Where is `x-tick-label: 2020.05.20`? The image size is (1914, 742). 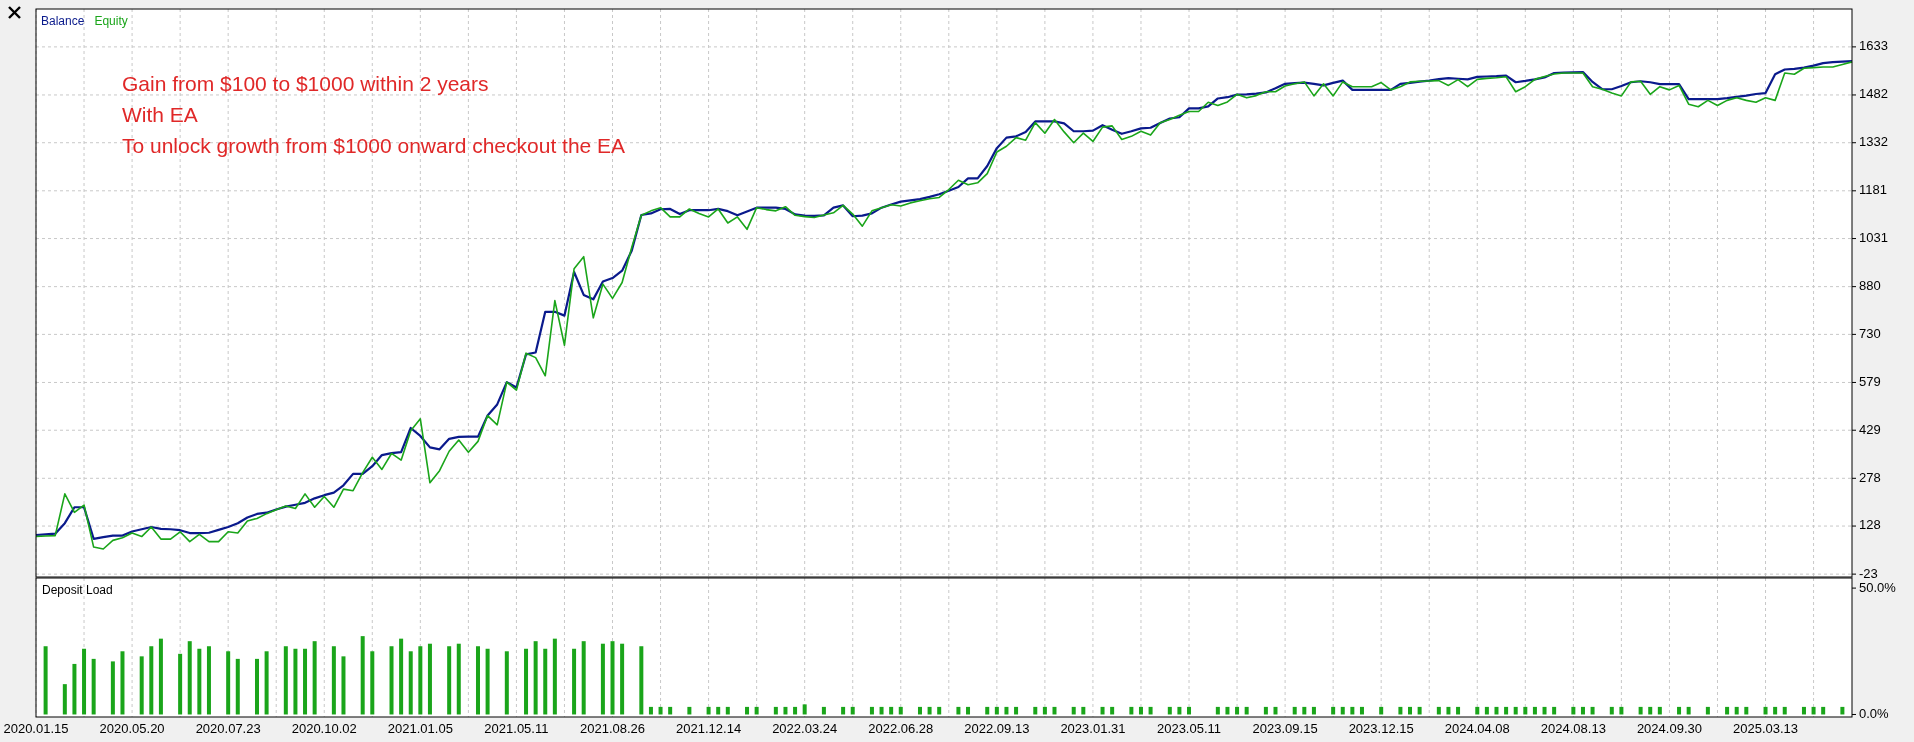
x-tick-label: 2020.05.20 is located at coordinates (132, 728).